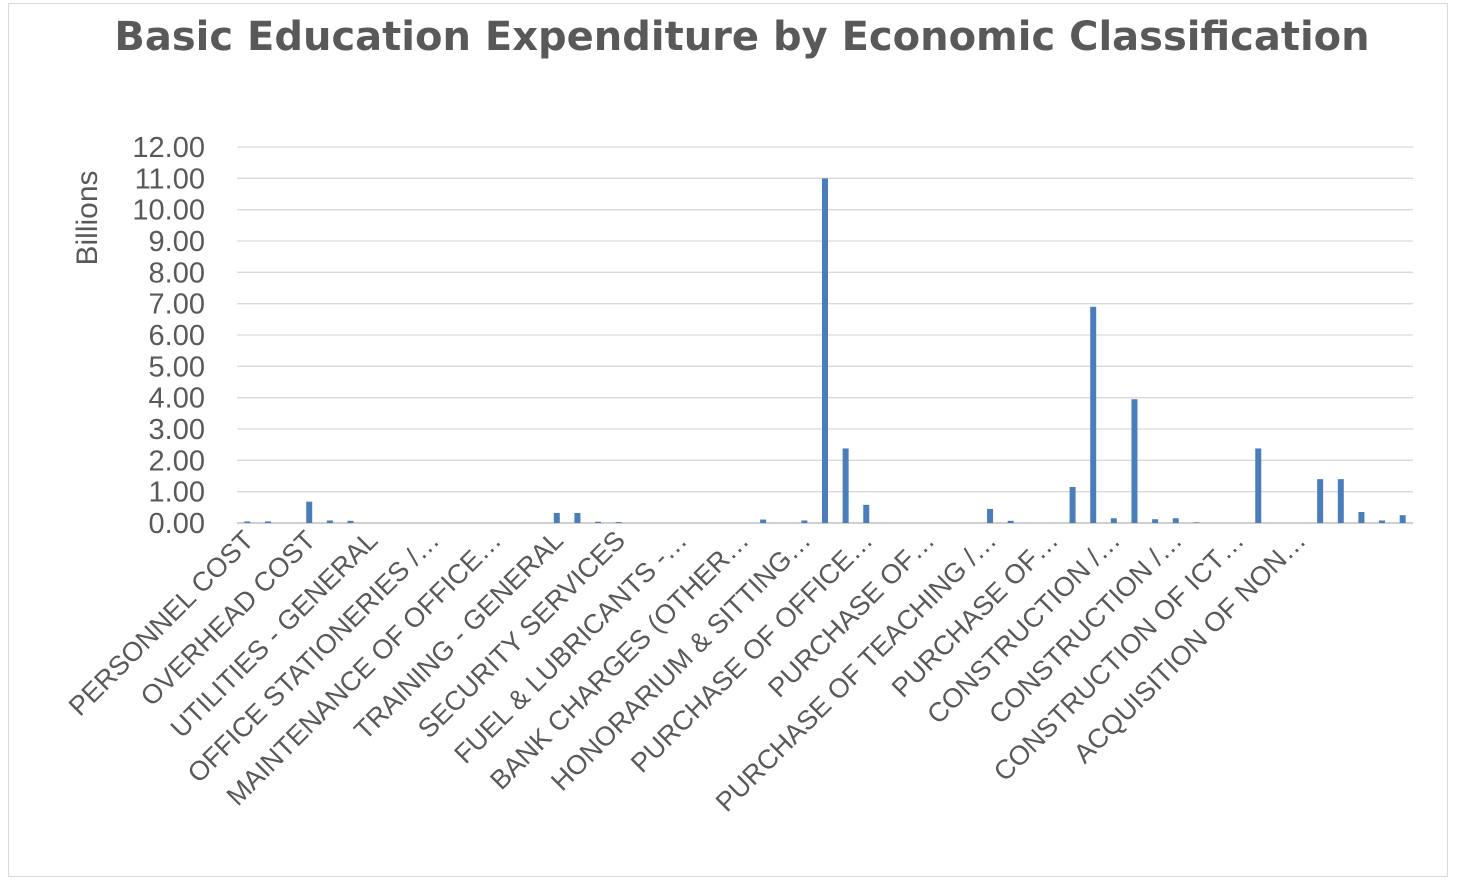  What do you see at coordinates (177, 430) in the screenshot?
I see `y-tick-label: 3.00` at bounding box center [177, 430].